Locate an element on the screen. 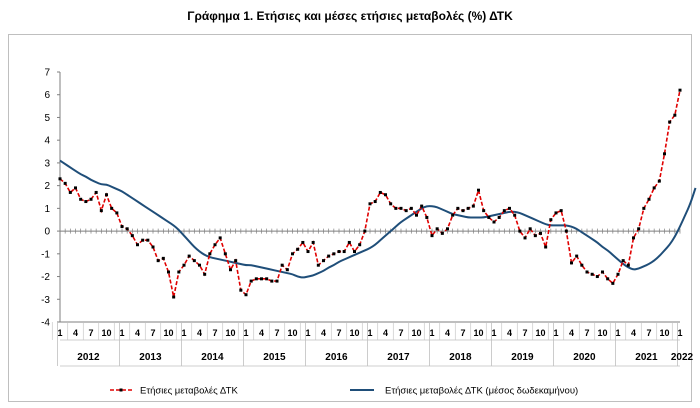 The height and width of the screenshot is (408, 700). y-tick-label: -1 is located at coordinates (45, 254).